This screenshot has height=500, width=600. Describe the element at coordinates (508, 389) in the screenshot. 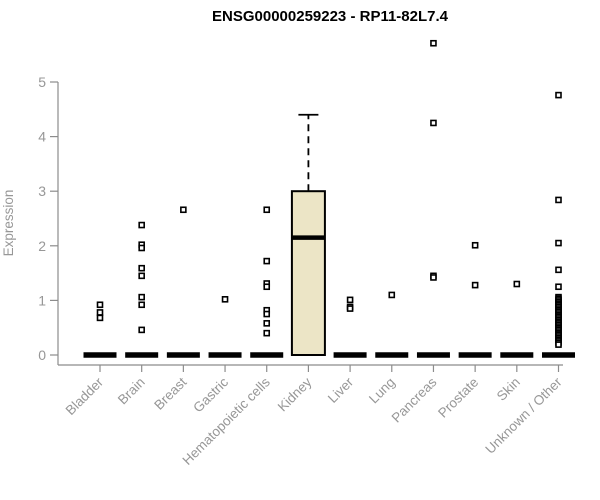

I see `x-axis-label-skin: Skin` at that location.